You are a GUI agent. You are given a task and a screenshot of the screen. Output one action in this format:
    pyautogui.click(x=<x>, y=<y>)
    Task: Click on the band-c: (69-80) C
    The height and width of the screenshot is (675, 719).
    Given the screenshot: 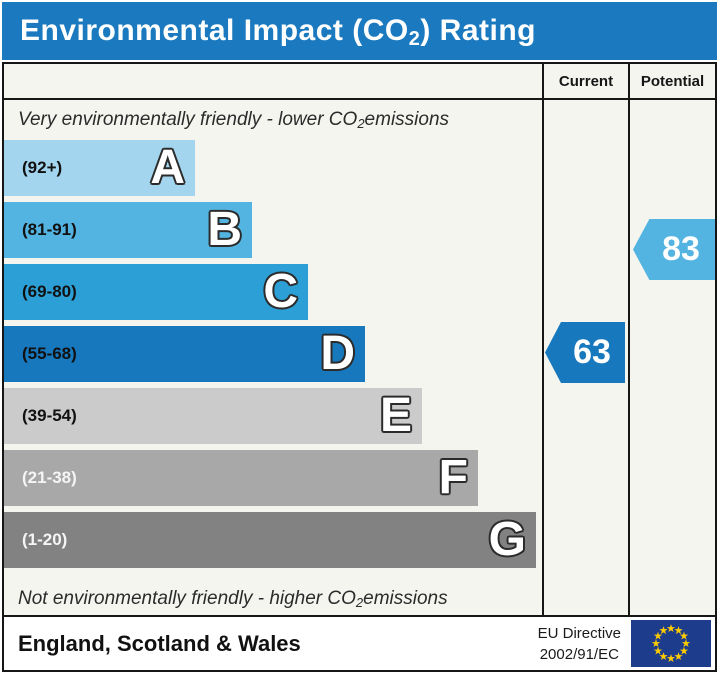 What is the action you would take?
    pyautogui.click(x=156, y=292)
    